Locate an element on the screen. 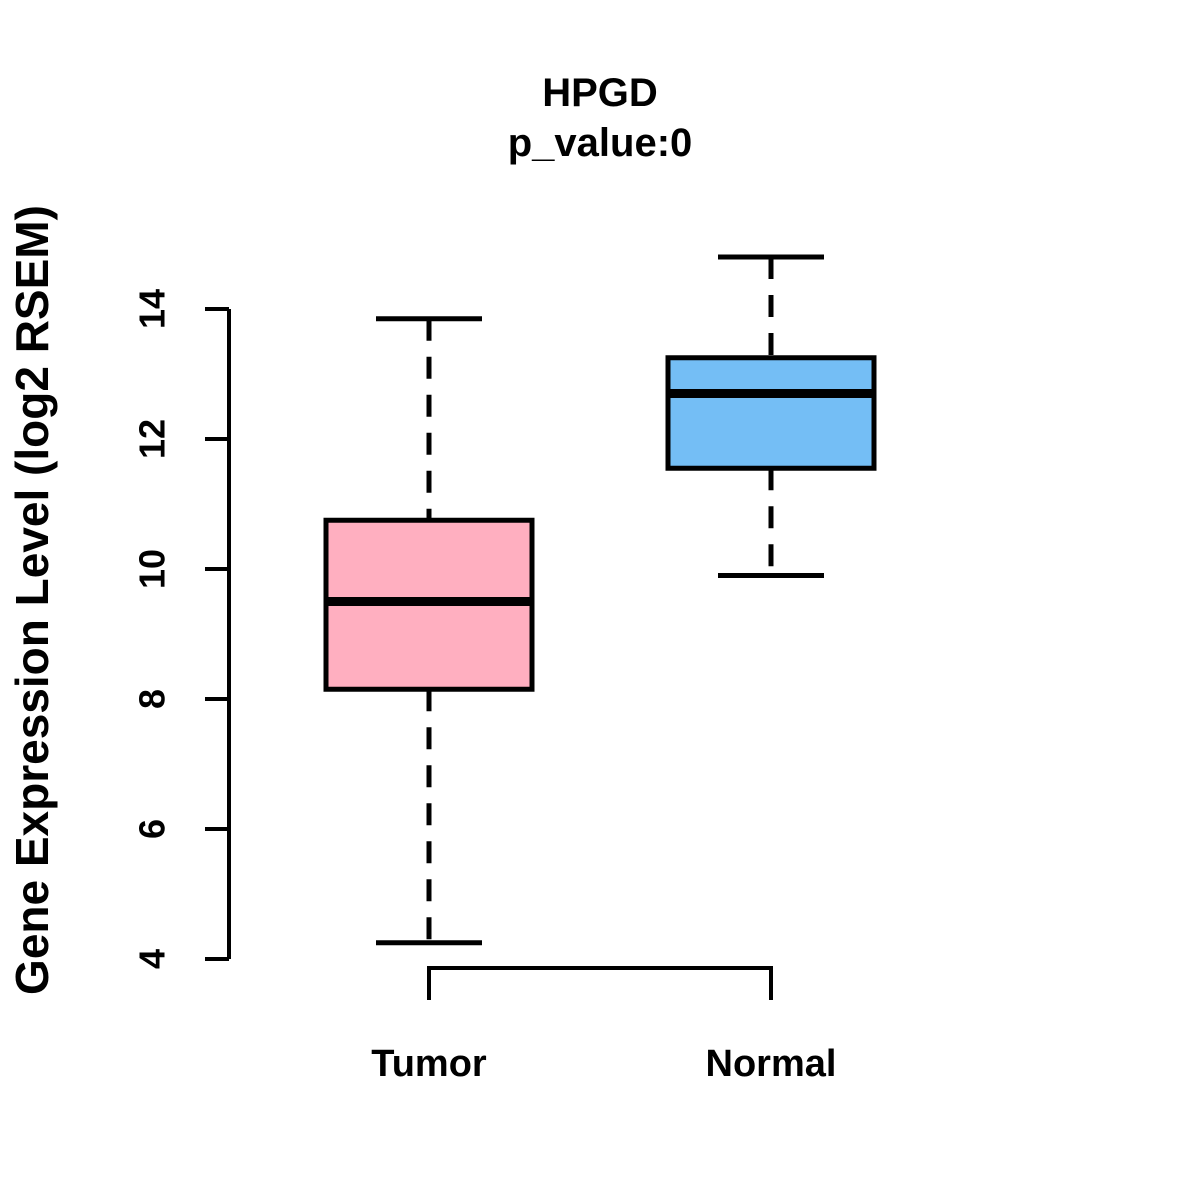 This screenshot has height=1200, width=1200. y-axis-tick-label: 12 is located at coordinates (152, 439).